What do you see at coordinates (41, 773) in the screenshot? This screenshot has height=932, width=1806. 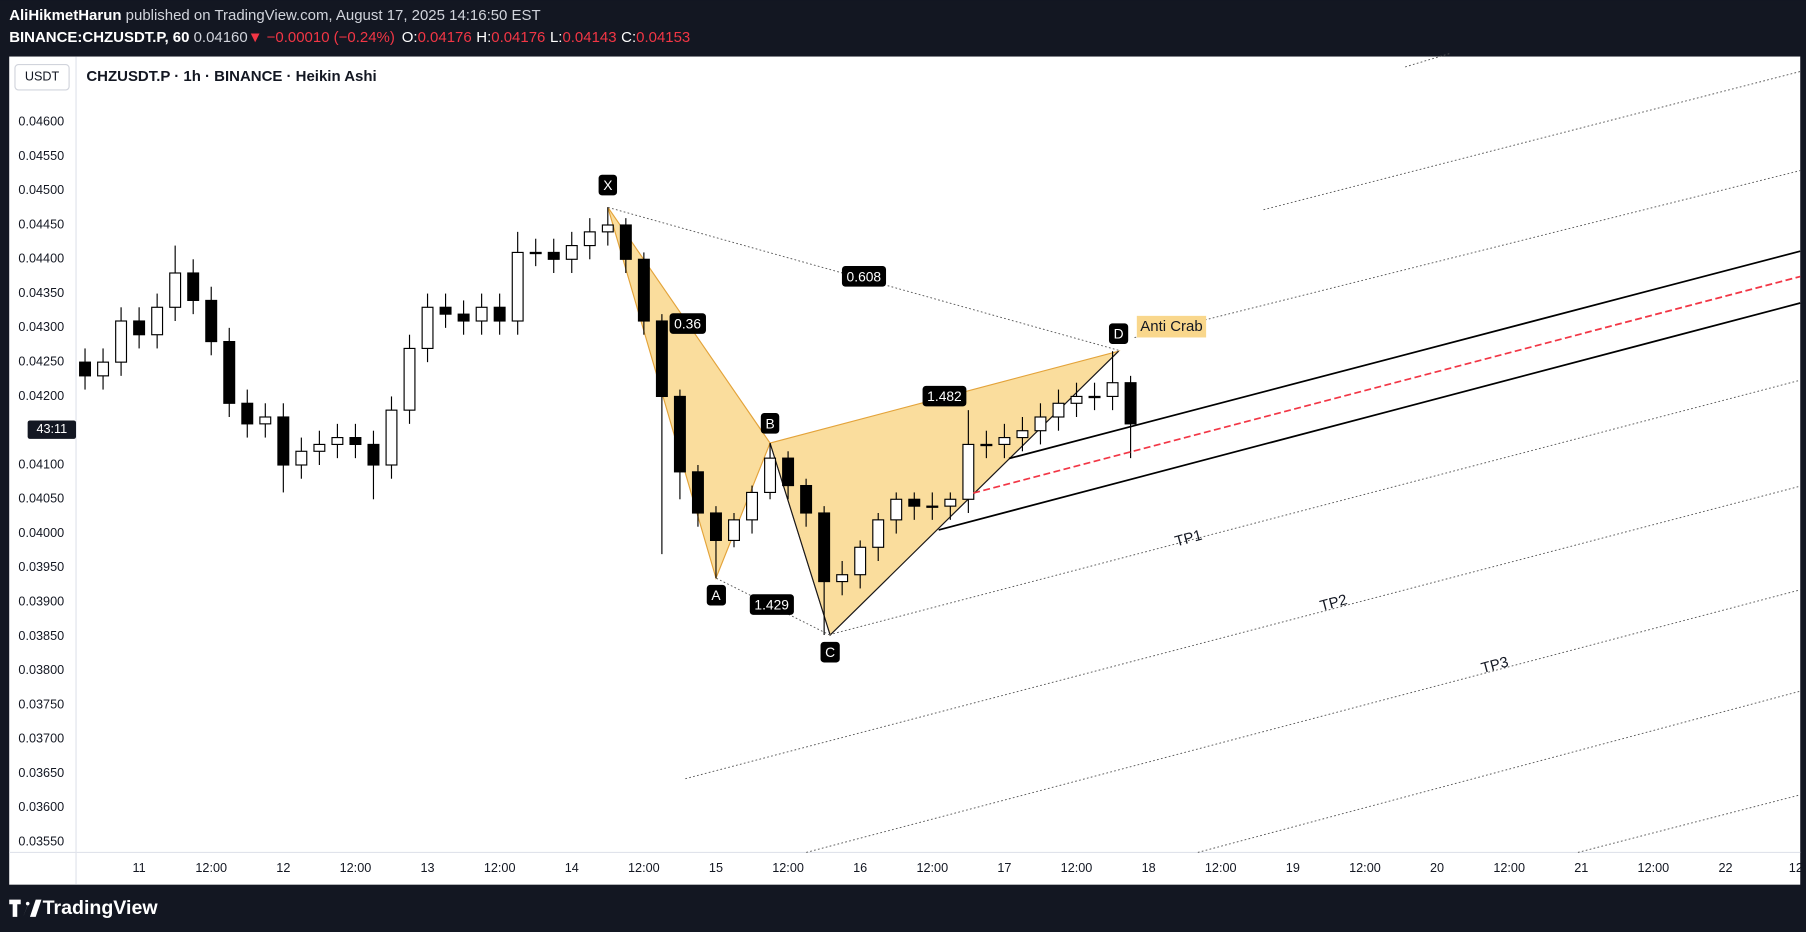 I see `y-tick-label: 0.03650` at bounding box center [41, 773].